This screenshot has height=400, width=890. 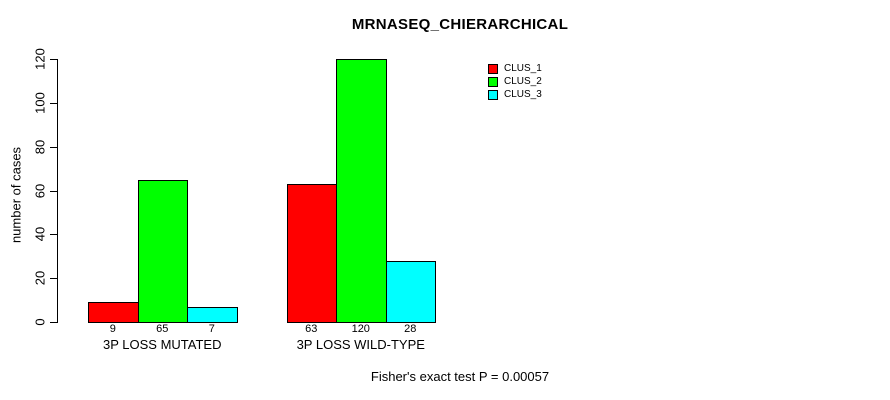 What do you see at coordinates (40, 59) in the screenshot?
I see `y-axis-tick-label: 120` at bounding box center [40, 59].